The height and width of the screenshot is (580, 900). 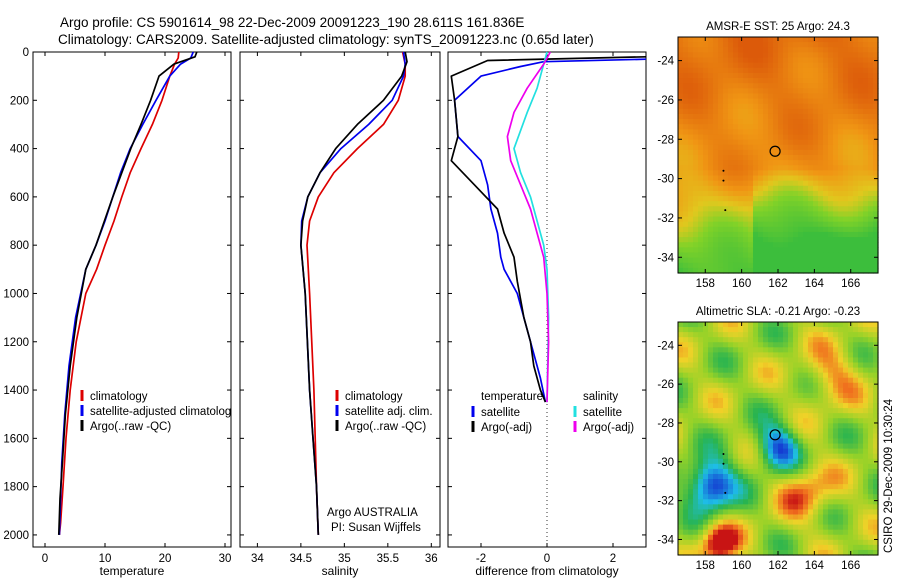 What do you see at coordinates (257, 559) in the screenshot?
I see `x-tick-label: 34` at bounding box center [257, 559].